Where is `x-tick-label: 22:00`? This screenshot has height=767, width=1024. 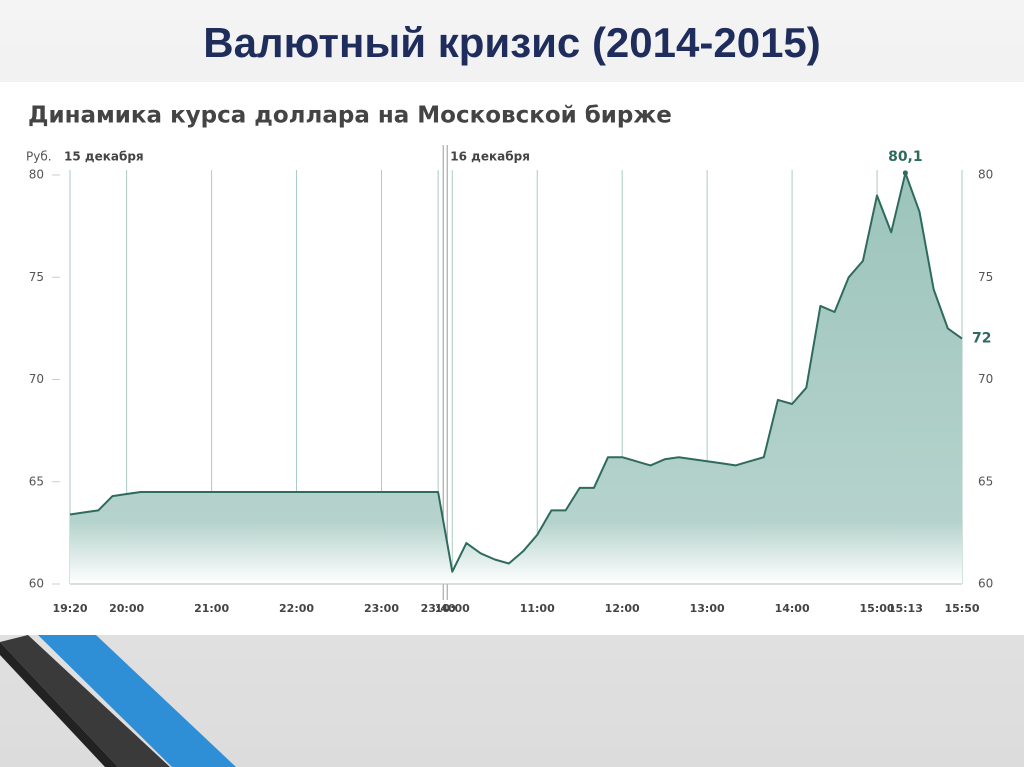
x-tick-label: 22:00 is located at coordinates (296, 608).